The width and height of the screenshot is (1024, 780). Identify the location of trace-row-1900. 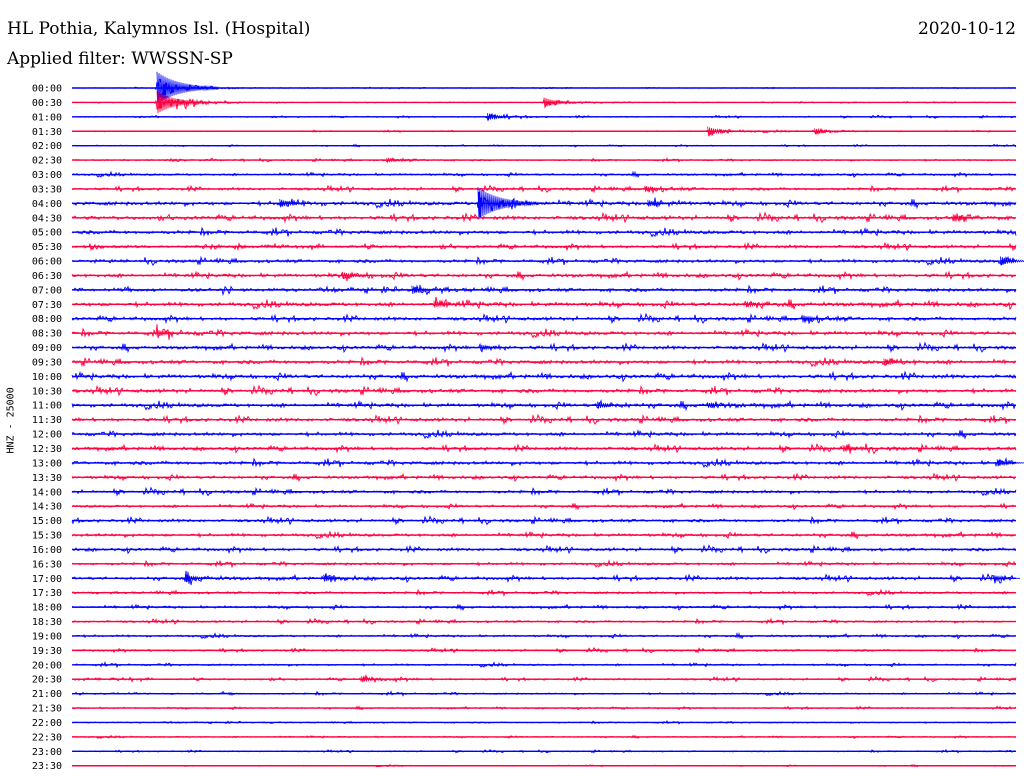
(544, 635).